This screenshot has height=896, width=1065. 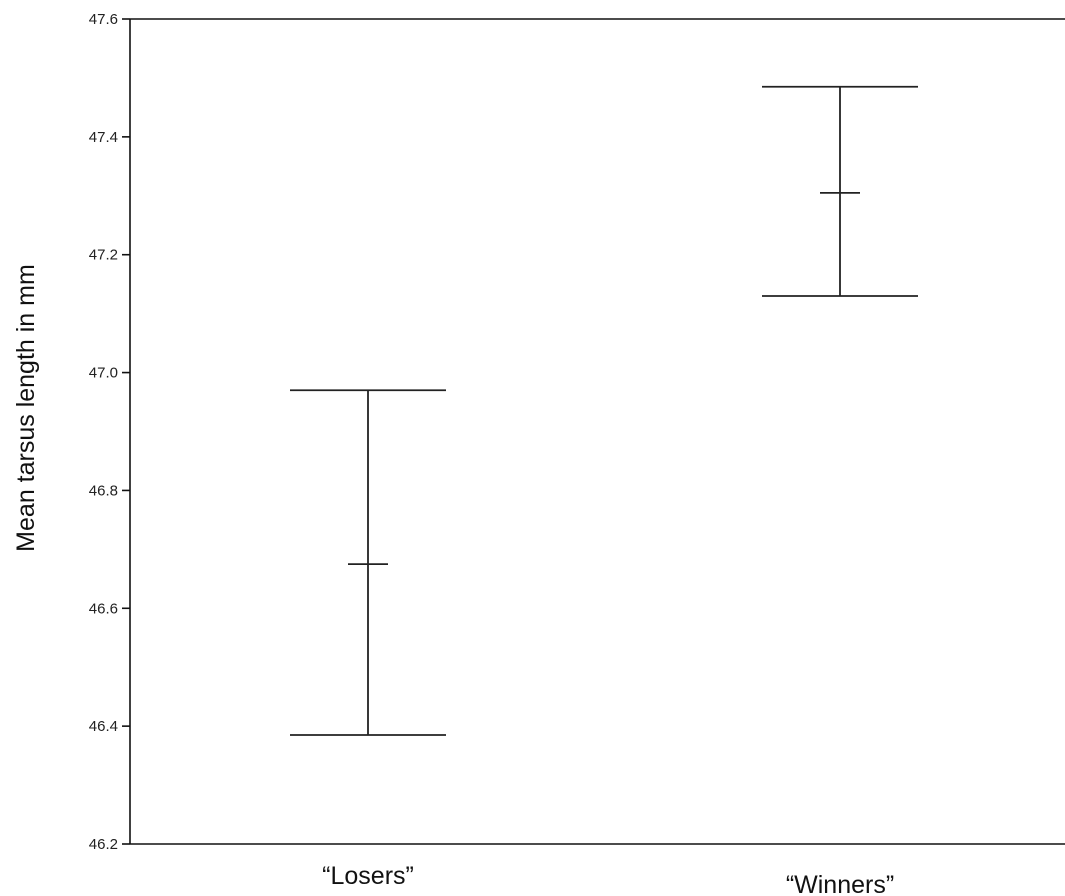 I want to click on y-tick-label: 47.0, so click(x=103, y=373).